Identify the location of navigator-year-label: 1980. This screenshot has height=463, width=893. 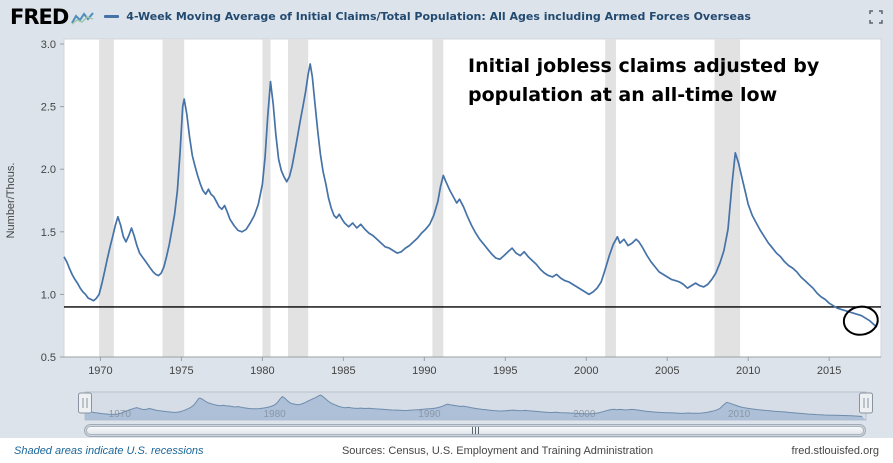
(274, 414).